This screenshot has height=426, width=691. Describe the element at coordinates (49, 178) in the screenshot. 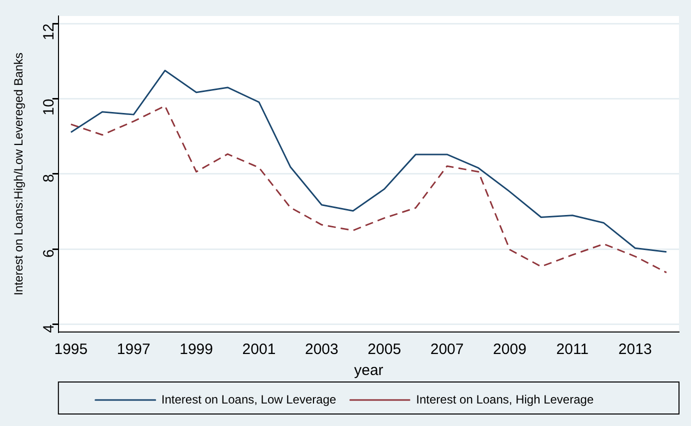

I see `y-tick-label: 8` at that location.